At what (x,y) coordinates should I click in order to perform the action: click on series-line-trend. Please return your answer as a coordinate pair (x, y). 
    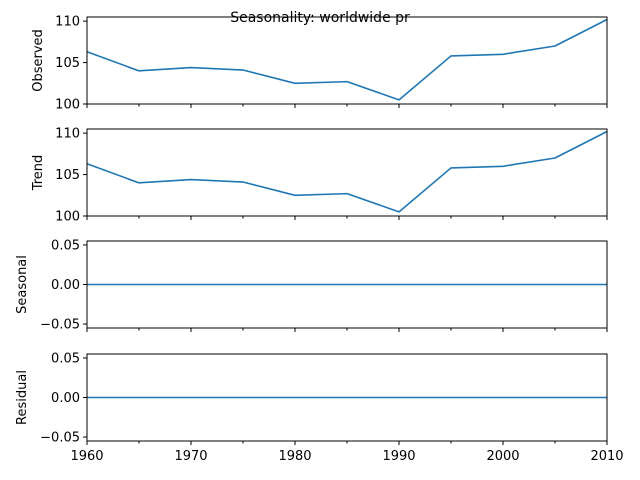
    Looking at the image, I should click on (347, 171).